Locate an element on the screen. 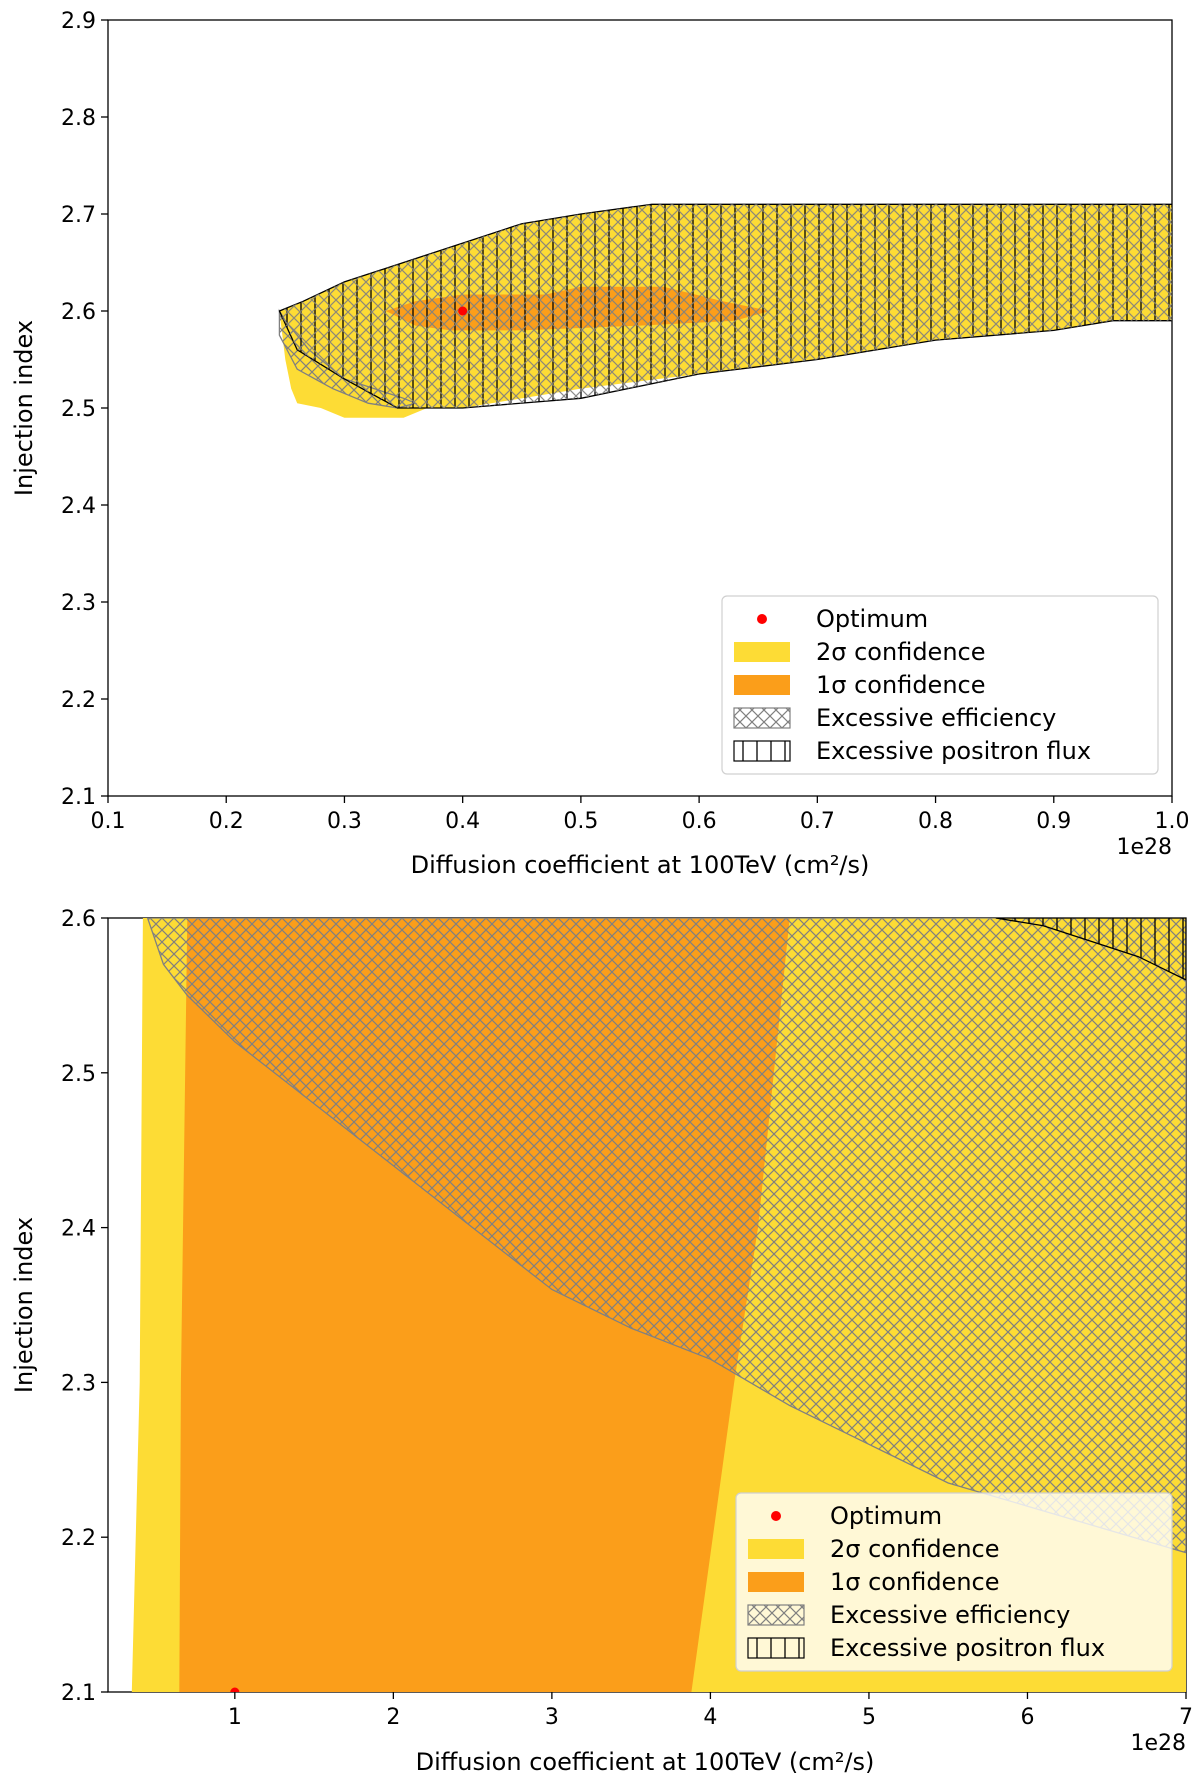 The height and width of the screenshot is (1778, 1200). x-tick-label: 0.4 is located at coordinates (462, 821).